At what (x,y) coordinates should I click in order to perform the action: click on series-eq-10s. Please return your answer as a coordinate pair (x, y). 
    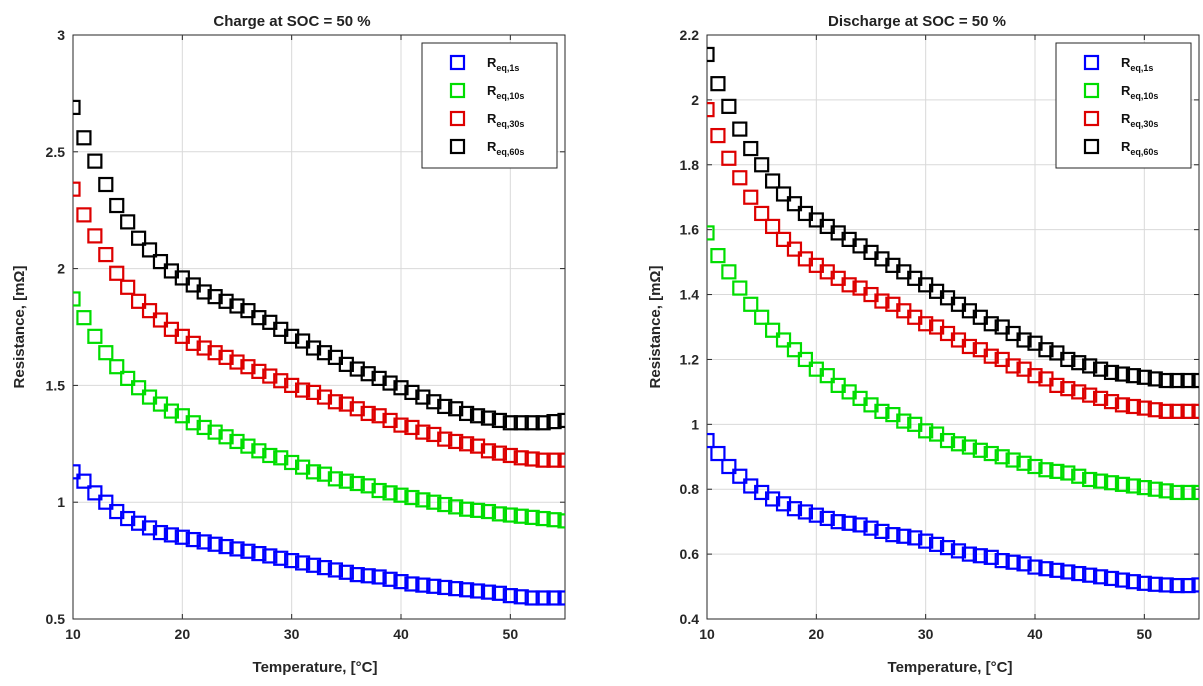
    Looking at the image, I should click on (319, 410).